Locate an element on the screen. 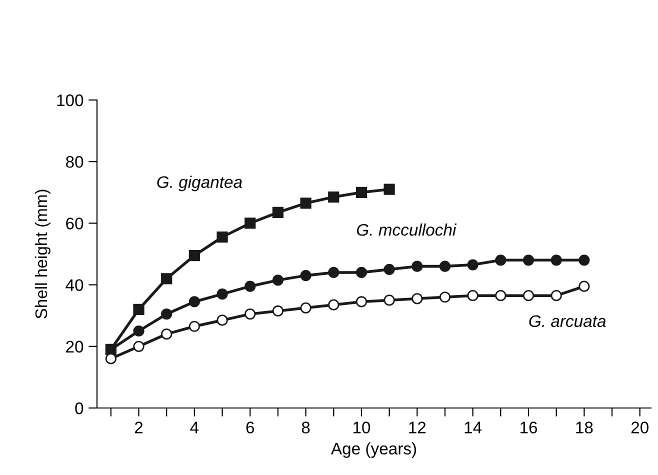  x-axis-title: Age (years) is located at coordinates (373, 450).